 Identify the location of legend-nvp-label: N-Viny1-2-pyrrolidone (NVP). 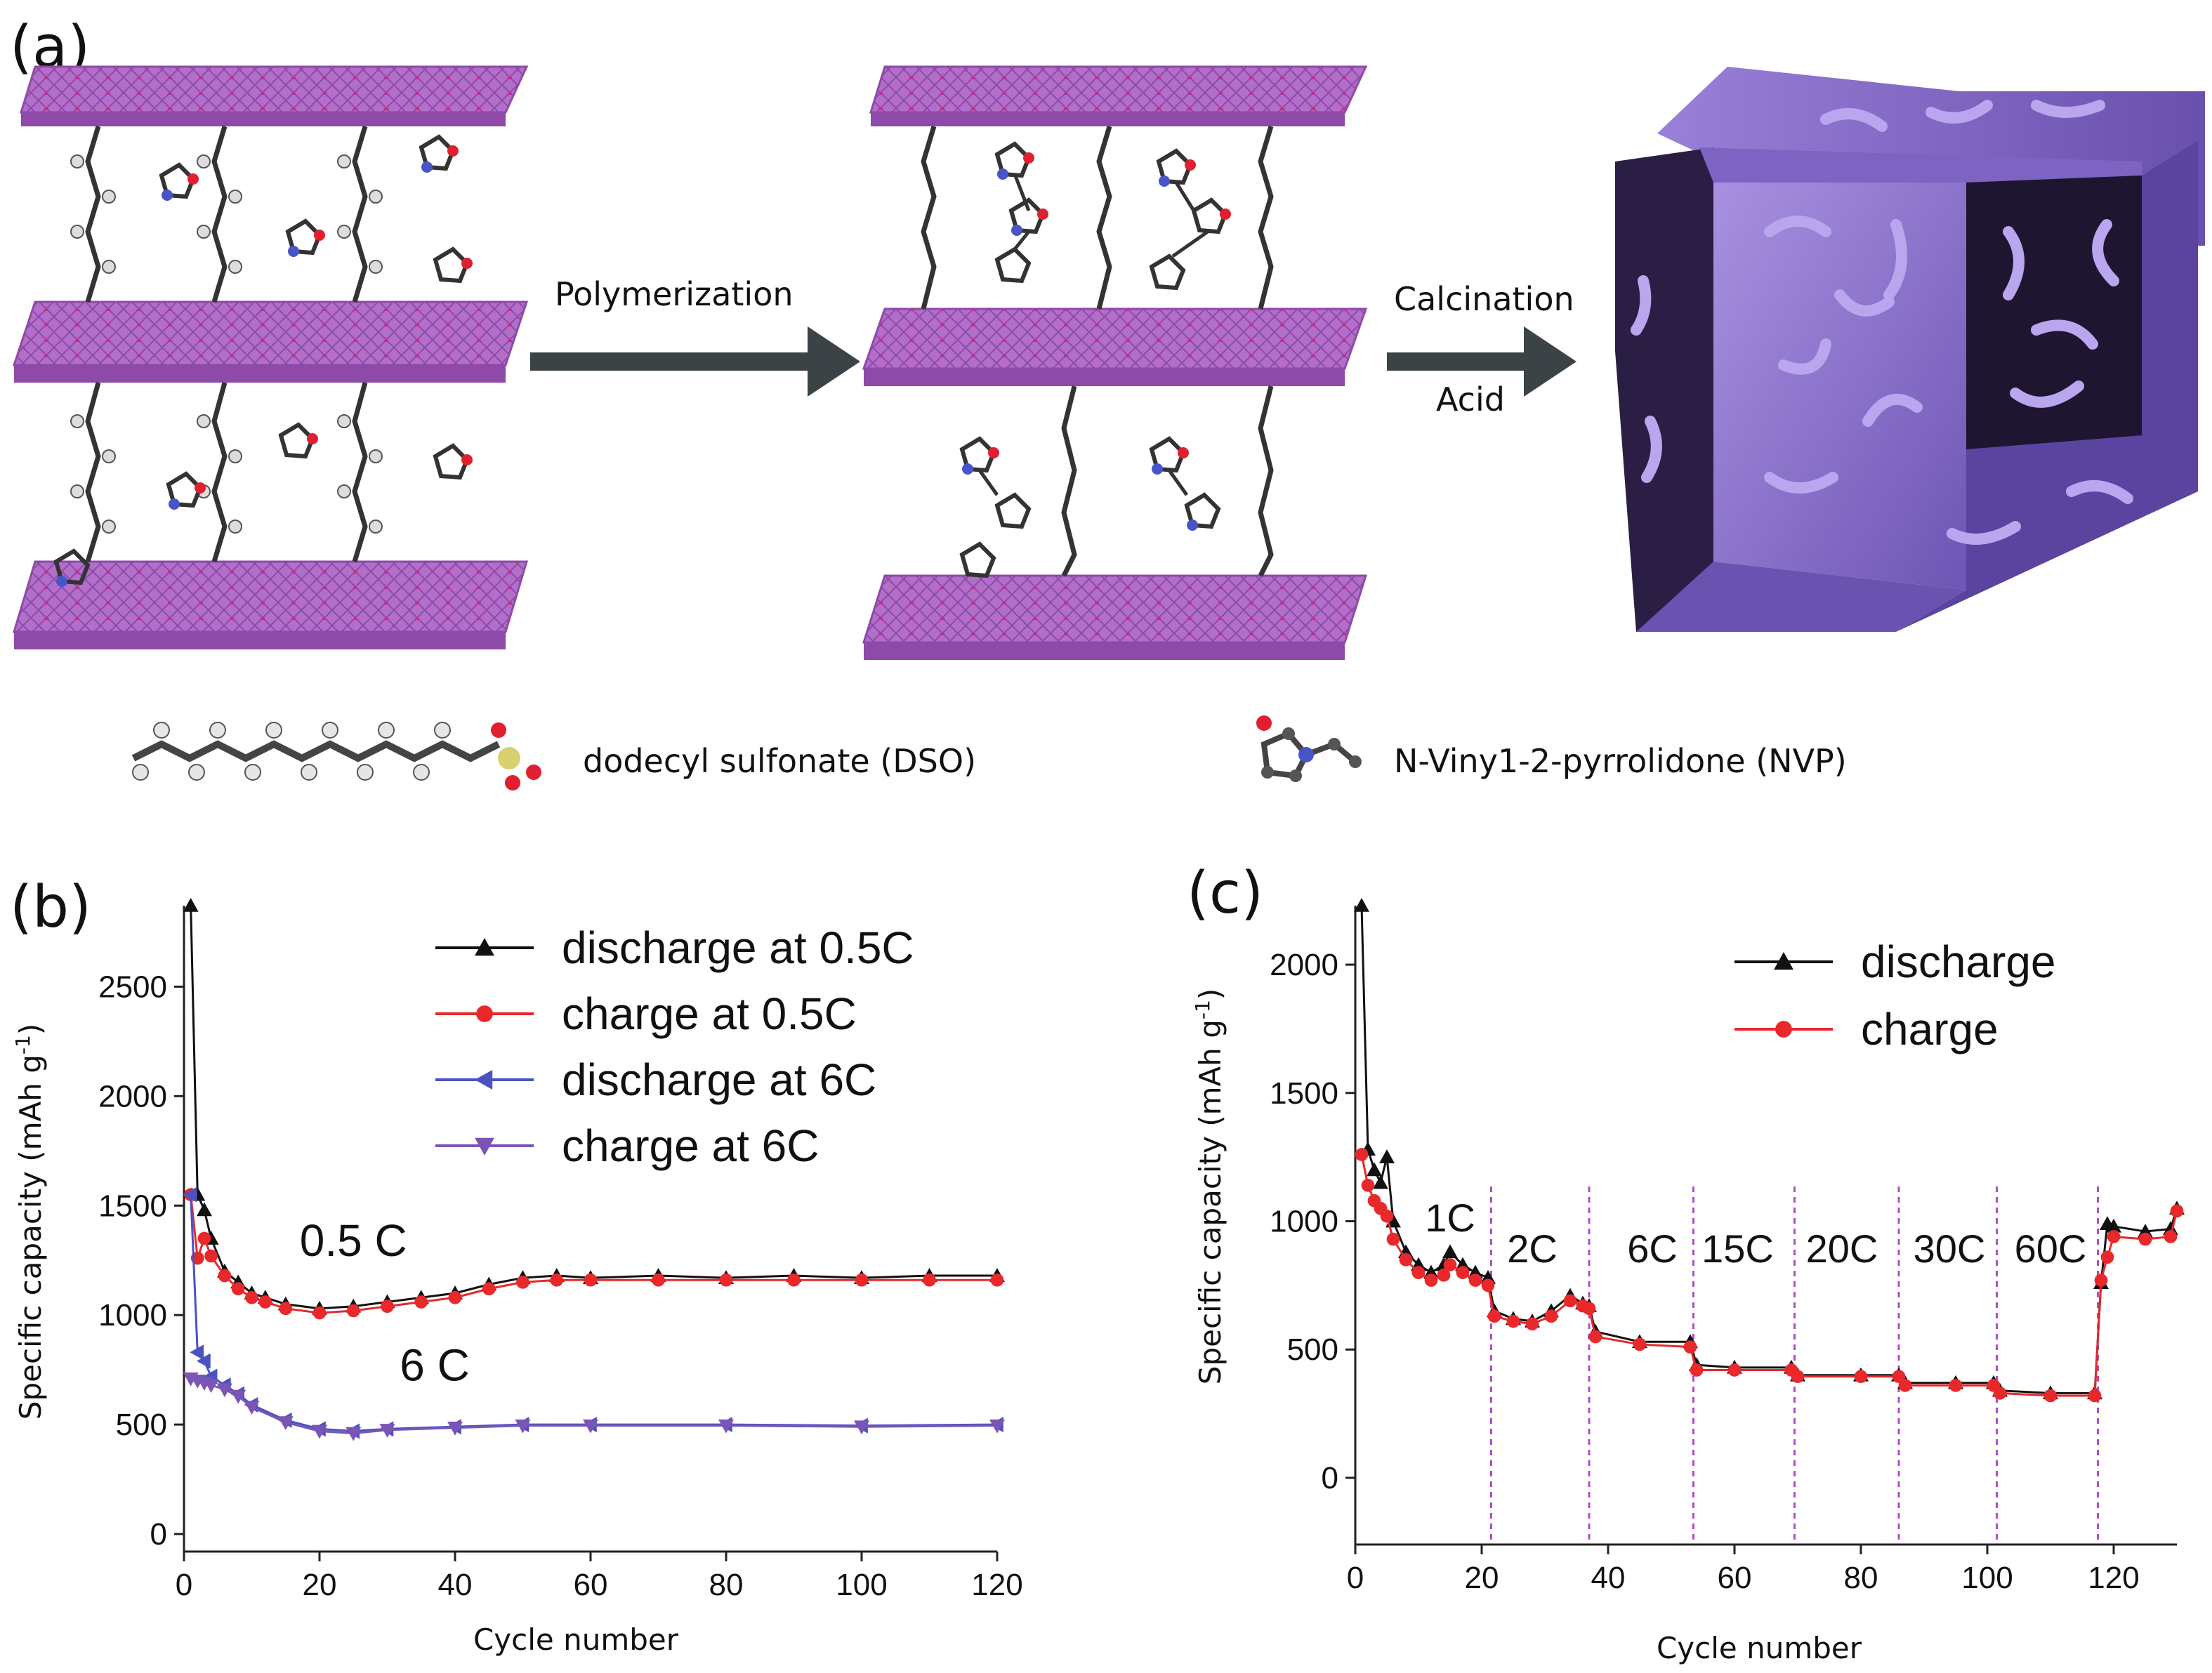
(1620, 761).